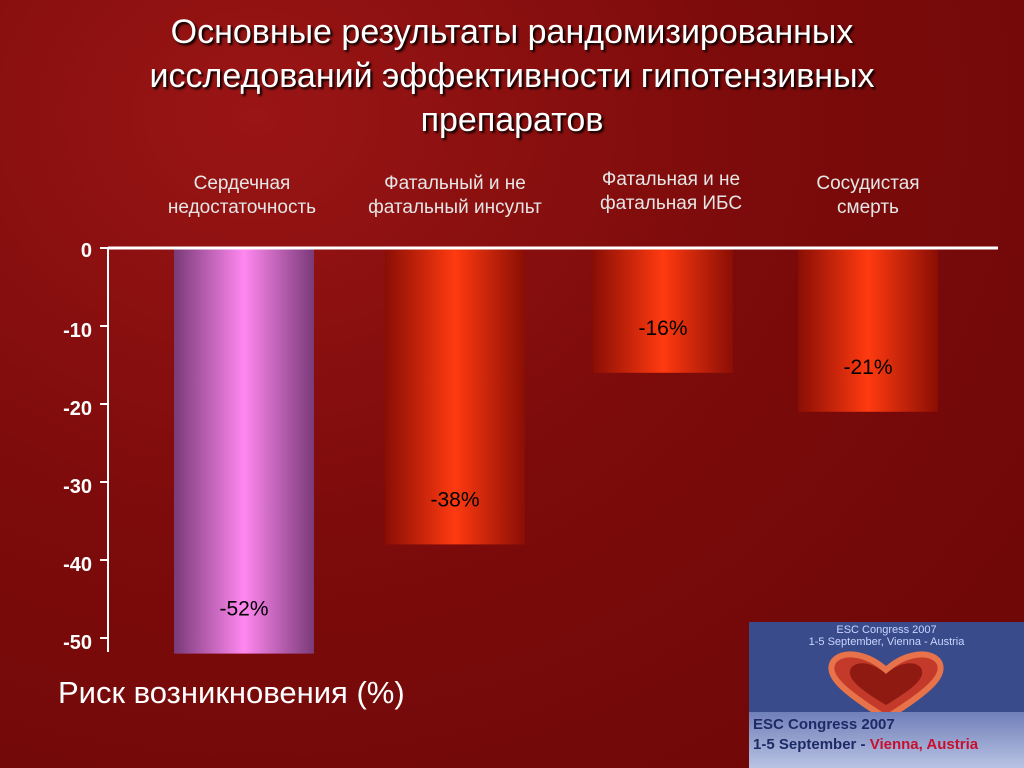 The width and height of the screenshot is (1024, 768). I want to click on y-tick-label: -10, so click(77, 331).